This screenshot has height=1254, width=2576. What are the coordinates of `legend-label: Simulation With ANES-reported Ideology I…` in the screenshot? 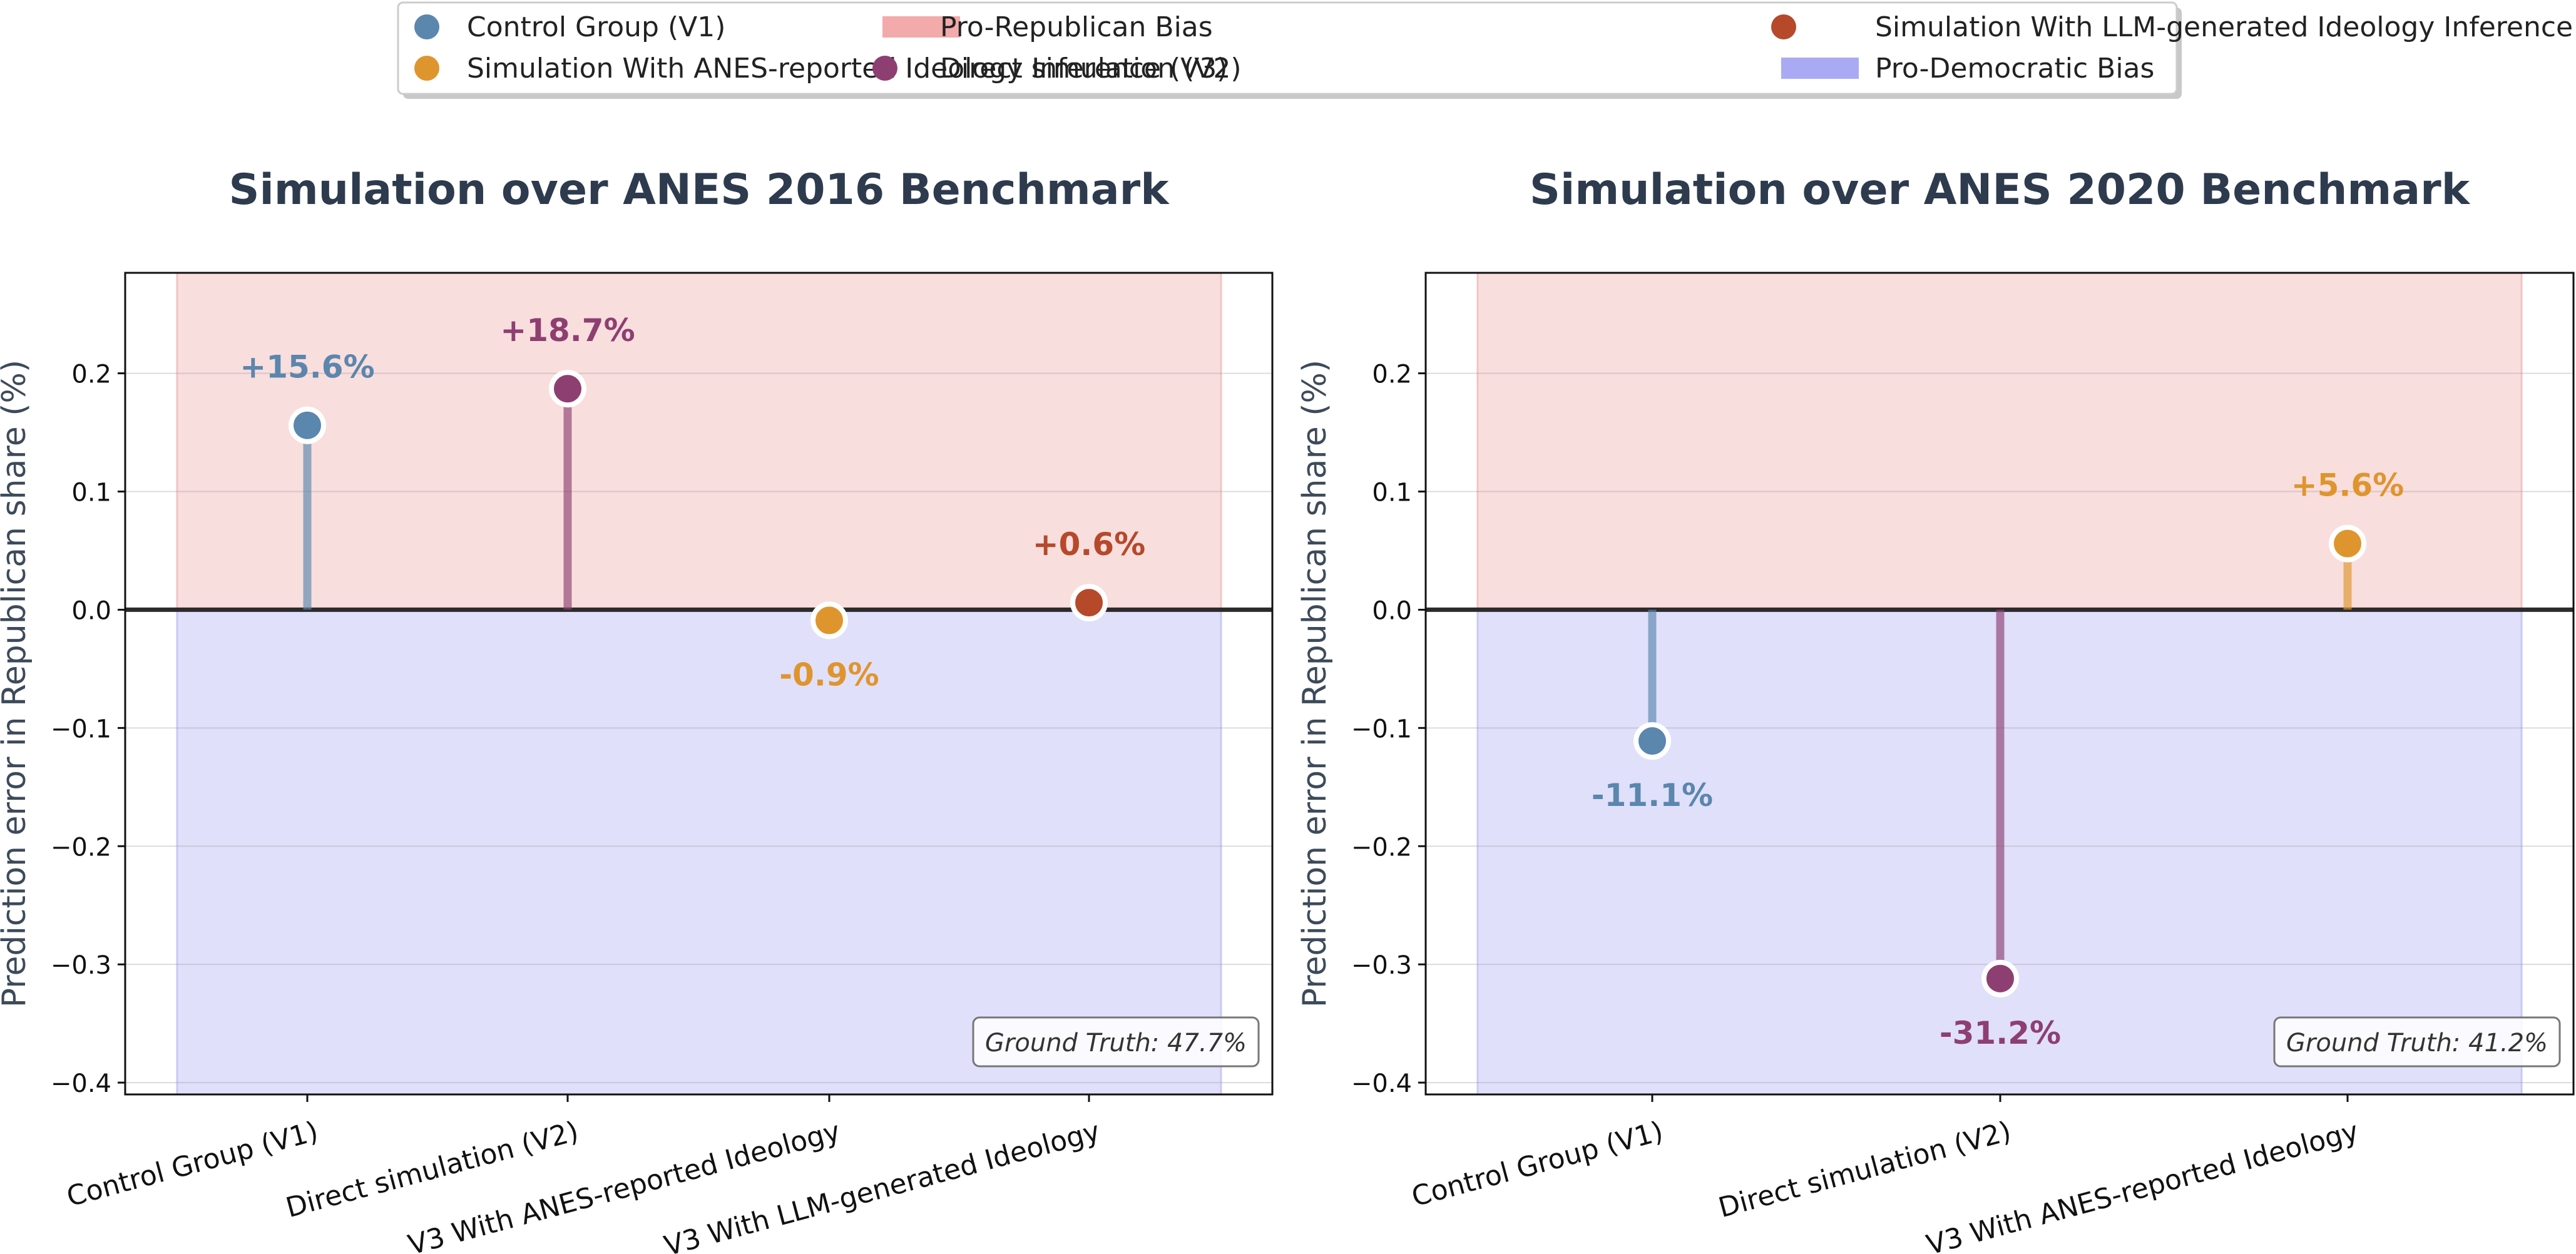 It's located at (847, 68).